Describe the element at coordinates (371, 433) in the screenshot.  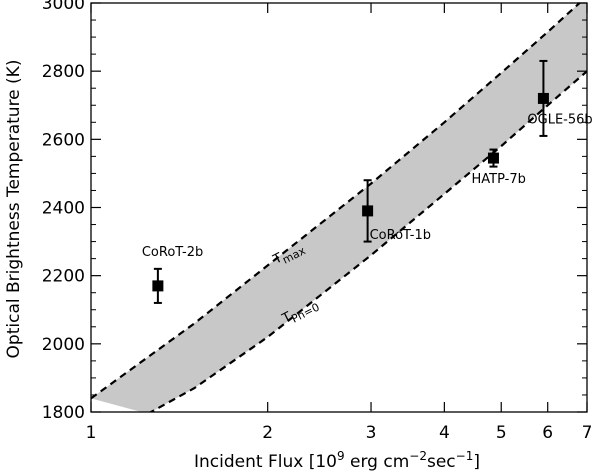
I see `x-tick-label: 3` at that location.